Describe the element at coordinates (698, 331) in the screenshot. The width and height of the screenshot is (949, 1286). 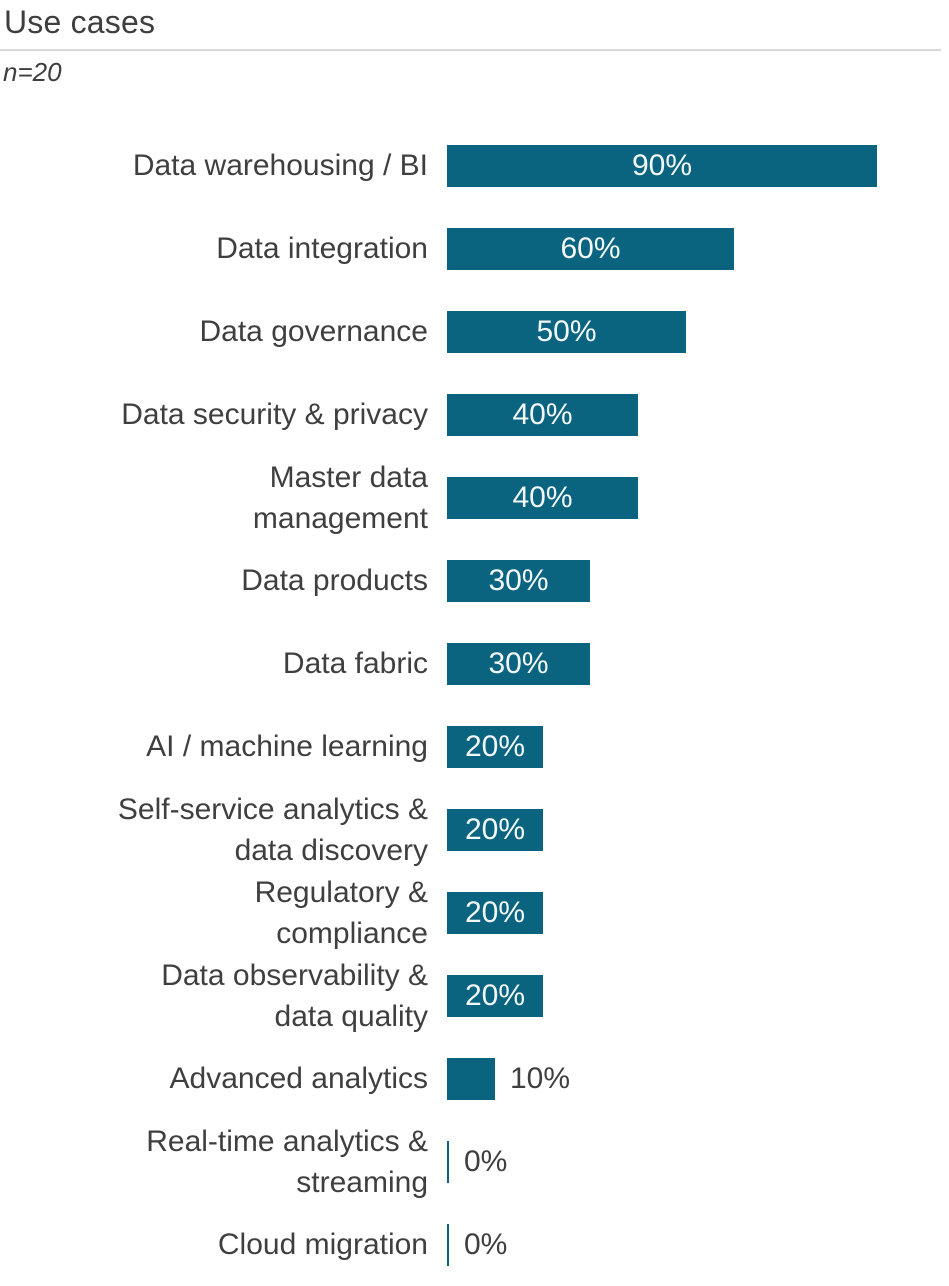
I see `bar-zone: 50%` at that location.